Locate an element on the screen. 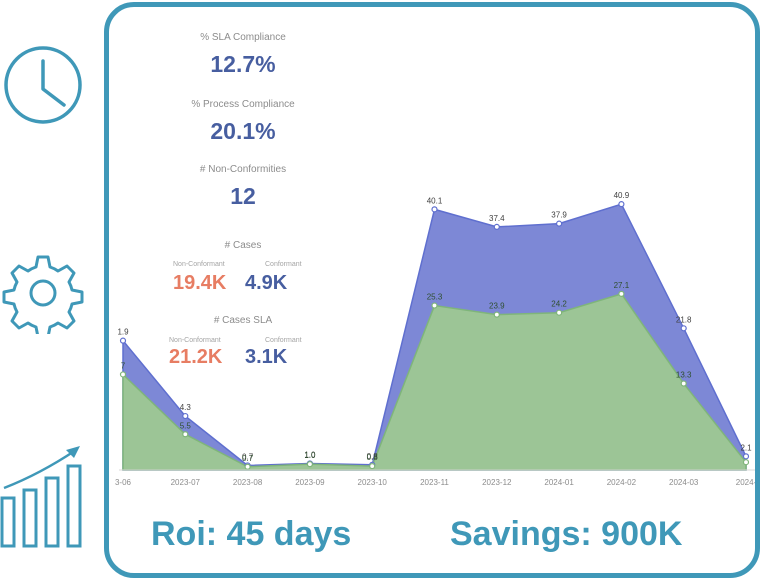 This screenshot has width=768, height=587. series-2-data-label: 7 is located at coordinates (123, 365).